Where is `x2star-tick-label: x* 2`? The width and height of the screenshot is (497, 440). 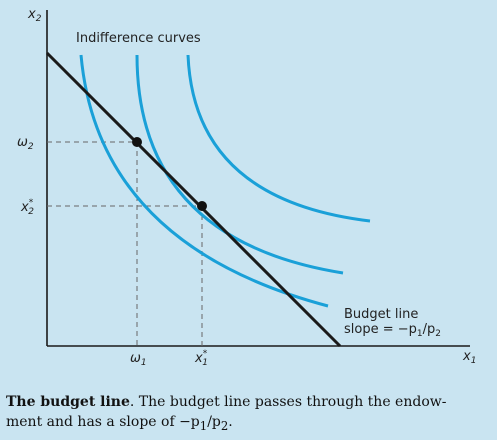
x2star-tick-label: x* 2 is located at coordinates (27, 207).